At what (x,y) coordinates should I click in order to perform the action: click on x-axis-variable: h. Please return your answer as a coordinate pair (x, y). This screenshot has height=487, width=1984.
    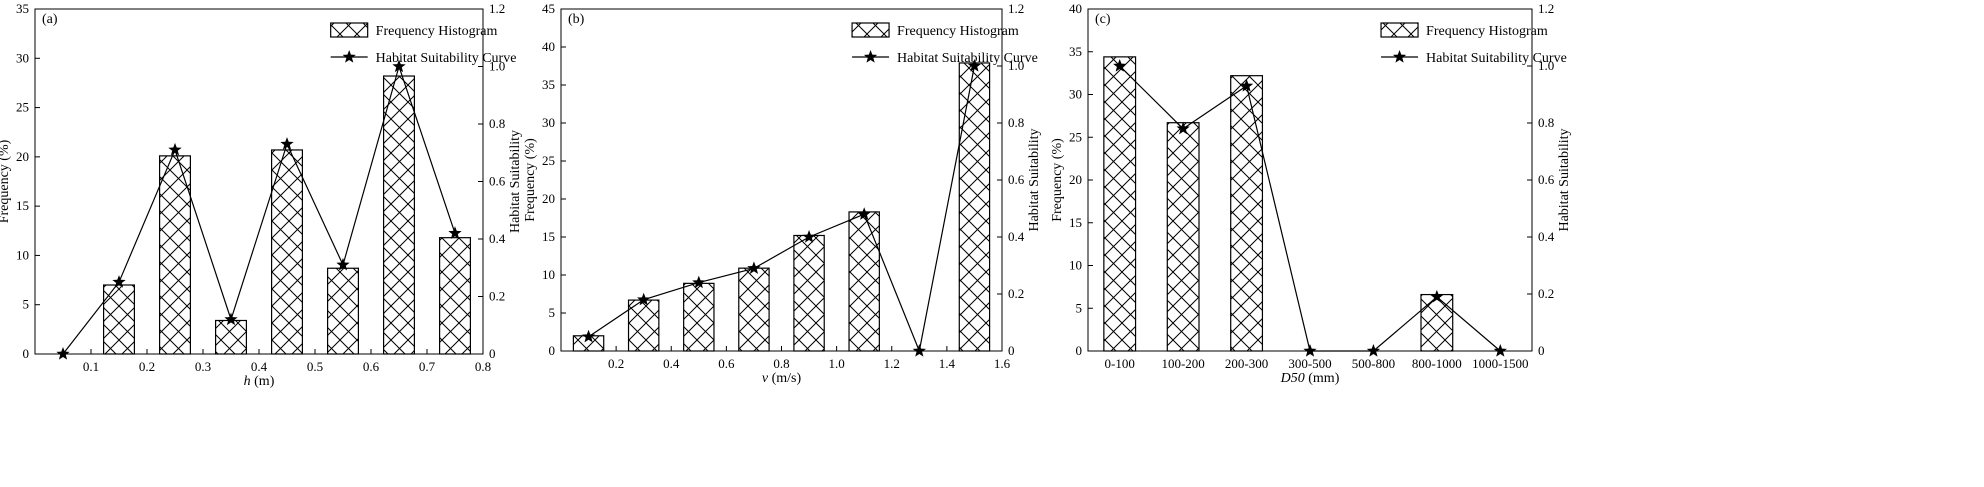
    Looking at the image, I should click on (247, 381).